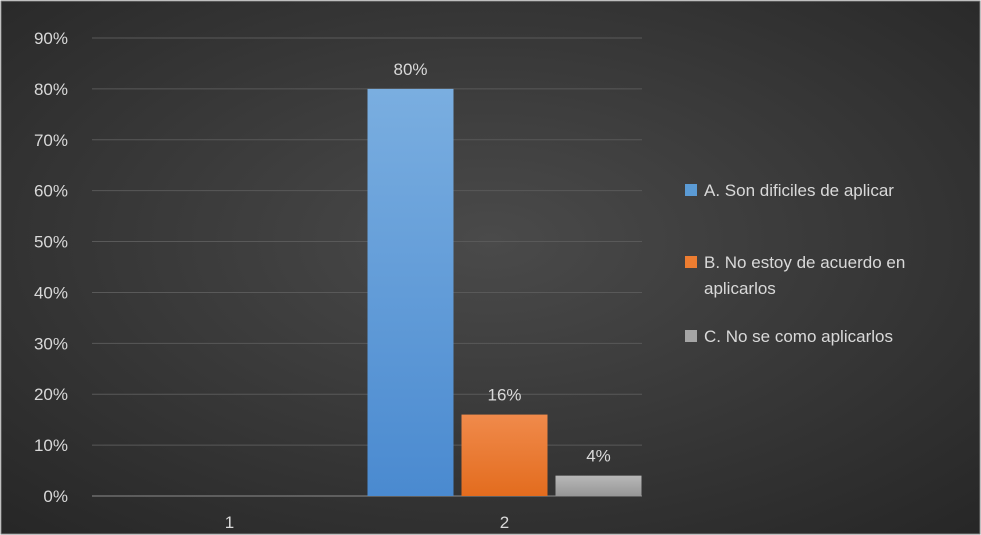 The height and width of the screenshot is (535, 981). Describe the element at coordinates (798, 336) in the screenshot. I see `legend-label: C. No se como aplicarlos` at that location.